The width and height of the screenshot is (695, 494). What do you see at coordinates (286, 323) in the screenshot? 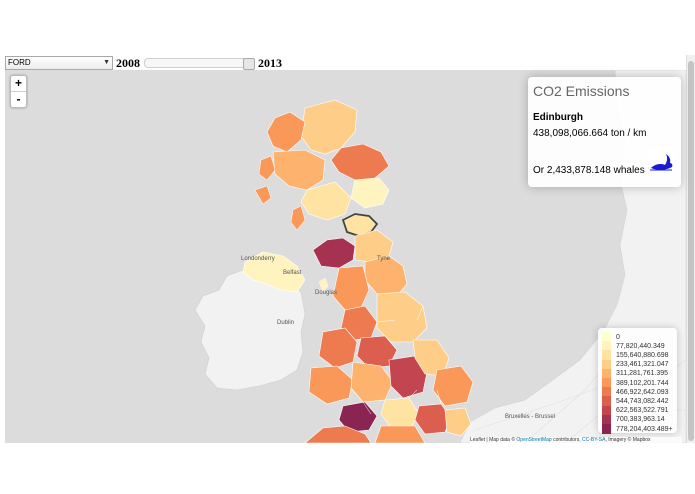
I see `map-label-dublin: Dublin` at bounding box center [286, 323].